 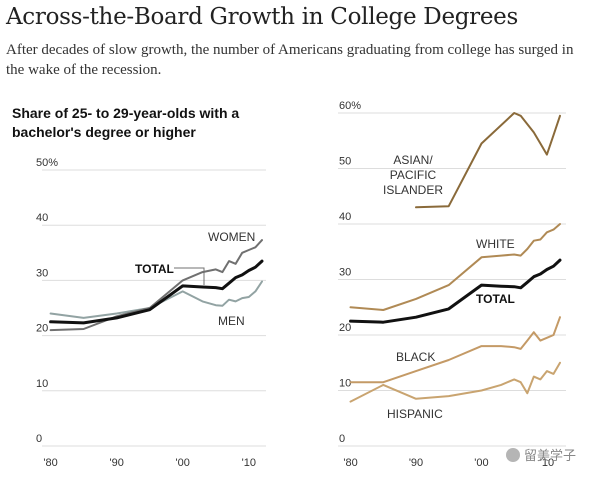 What do you see at coordinates (231, 321) in the screenshot?
I see `left-series-label-men: MEN` at bounding box center [231, 321].